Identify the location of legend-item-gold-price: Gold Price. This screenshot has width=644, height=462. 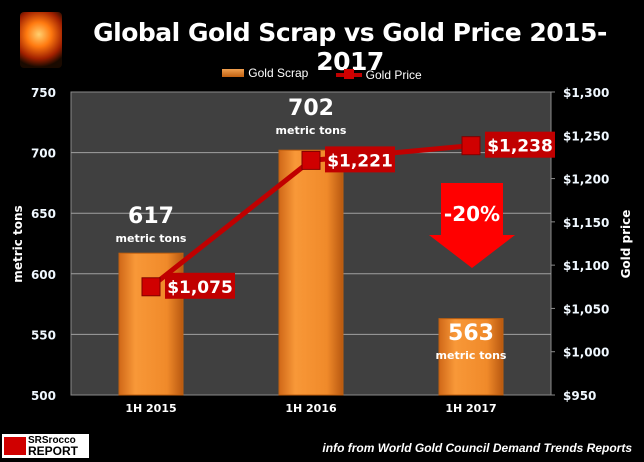
(378, 75).